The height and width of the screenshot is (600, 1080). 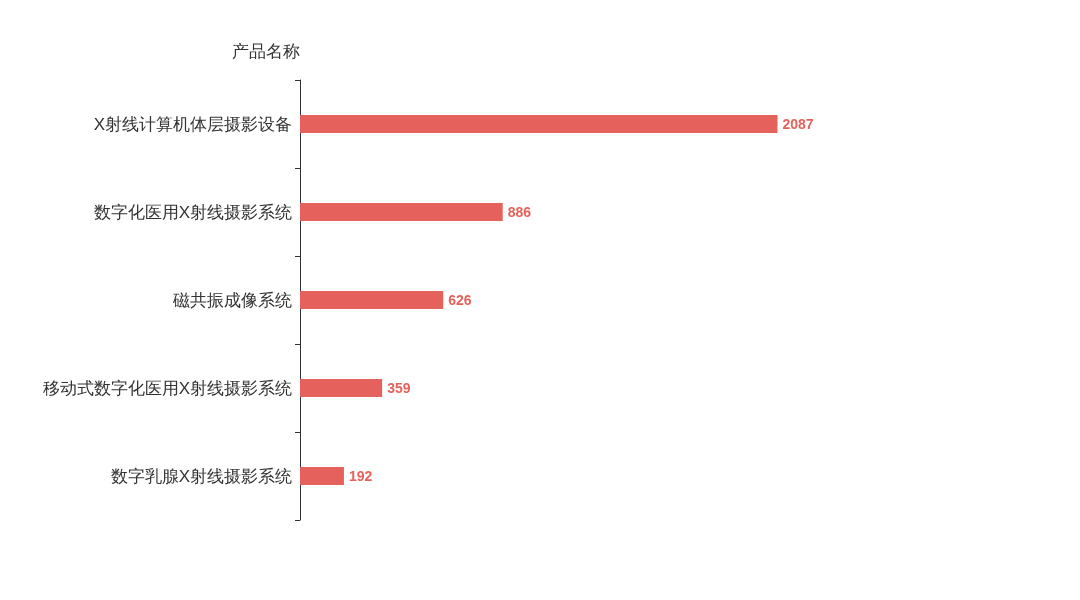 I want to click on y-tick-label: 数字化医用X射线摄影系统, so click(x=192, y=212).